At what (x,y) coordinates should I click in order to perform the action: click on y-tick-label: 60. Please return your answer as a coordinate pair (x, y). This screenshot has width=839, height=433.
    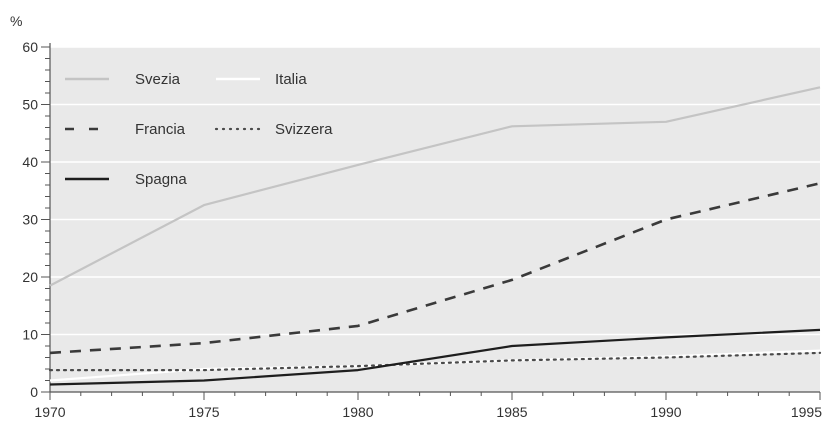
    Looking at the image, I should click on (30, 47).